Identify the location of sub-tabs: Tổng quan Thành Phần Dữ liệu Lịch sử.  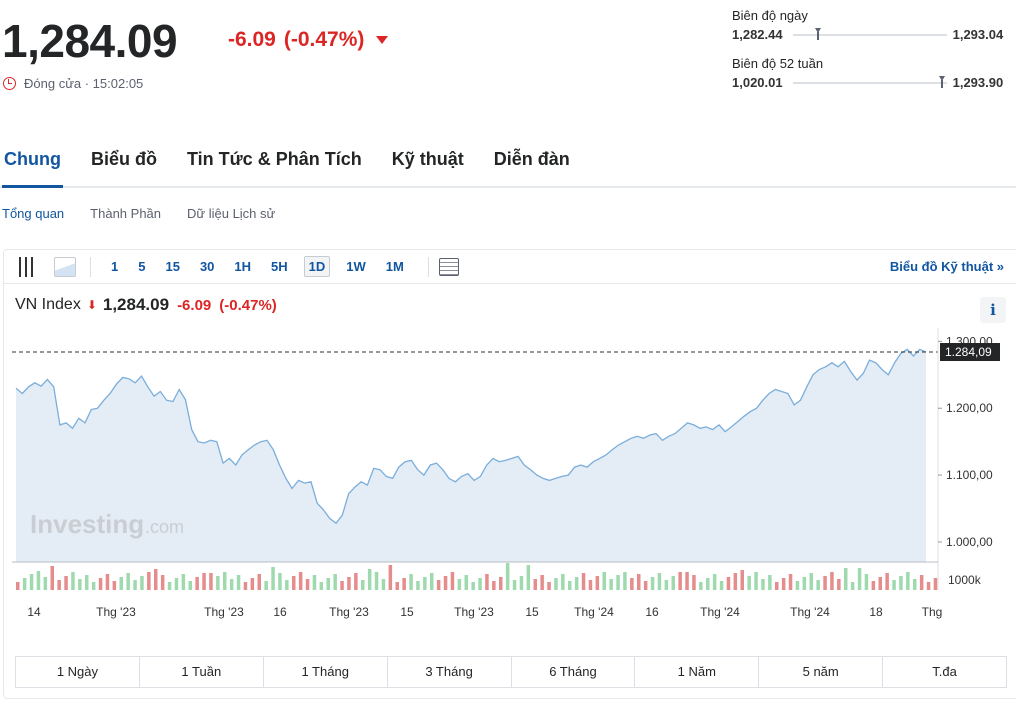
(138, 213).